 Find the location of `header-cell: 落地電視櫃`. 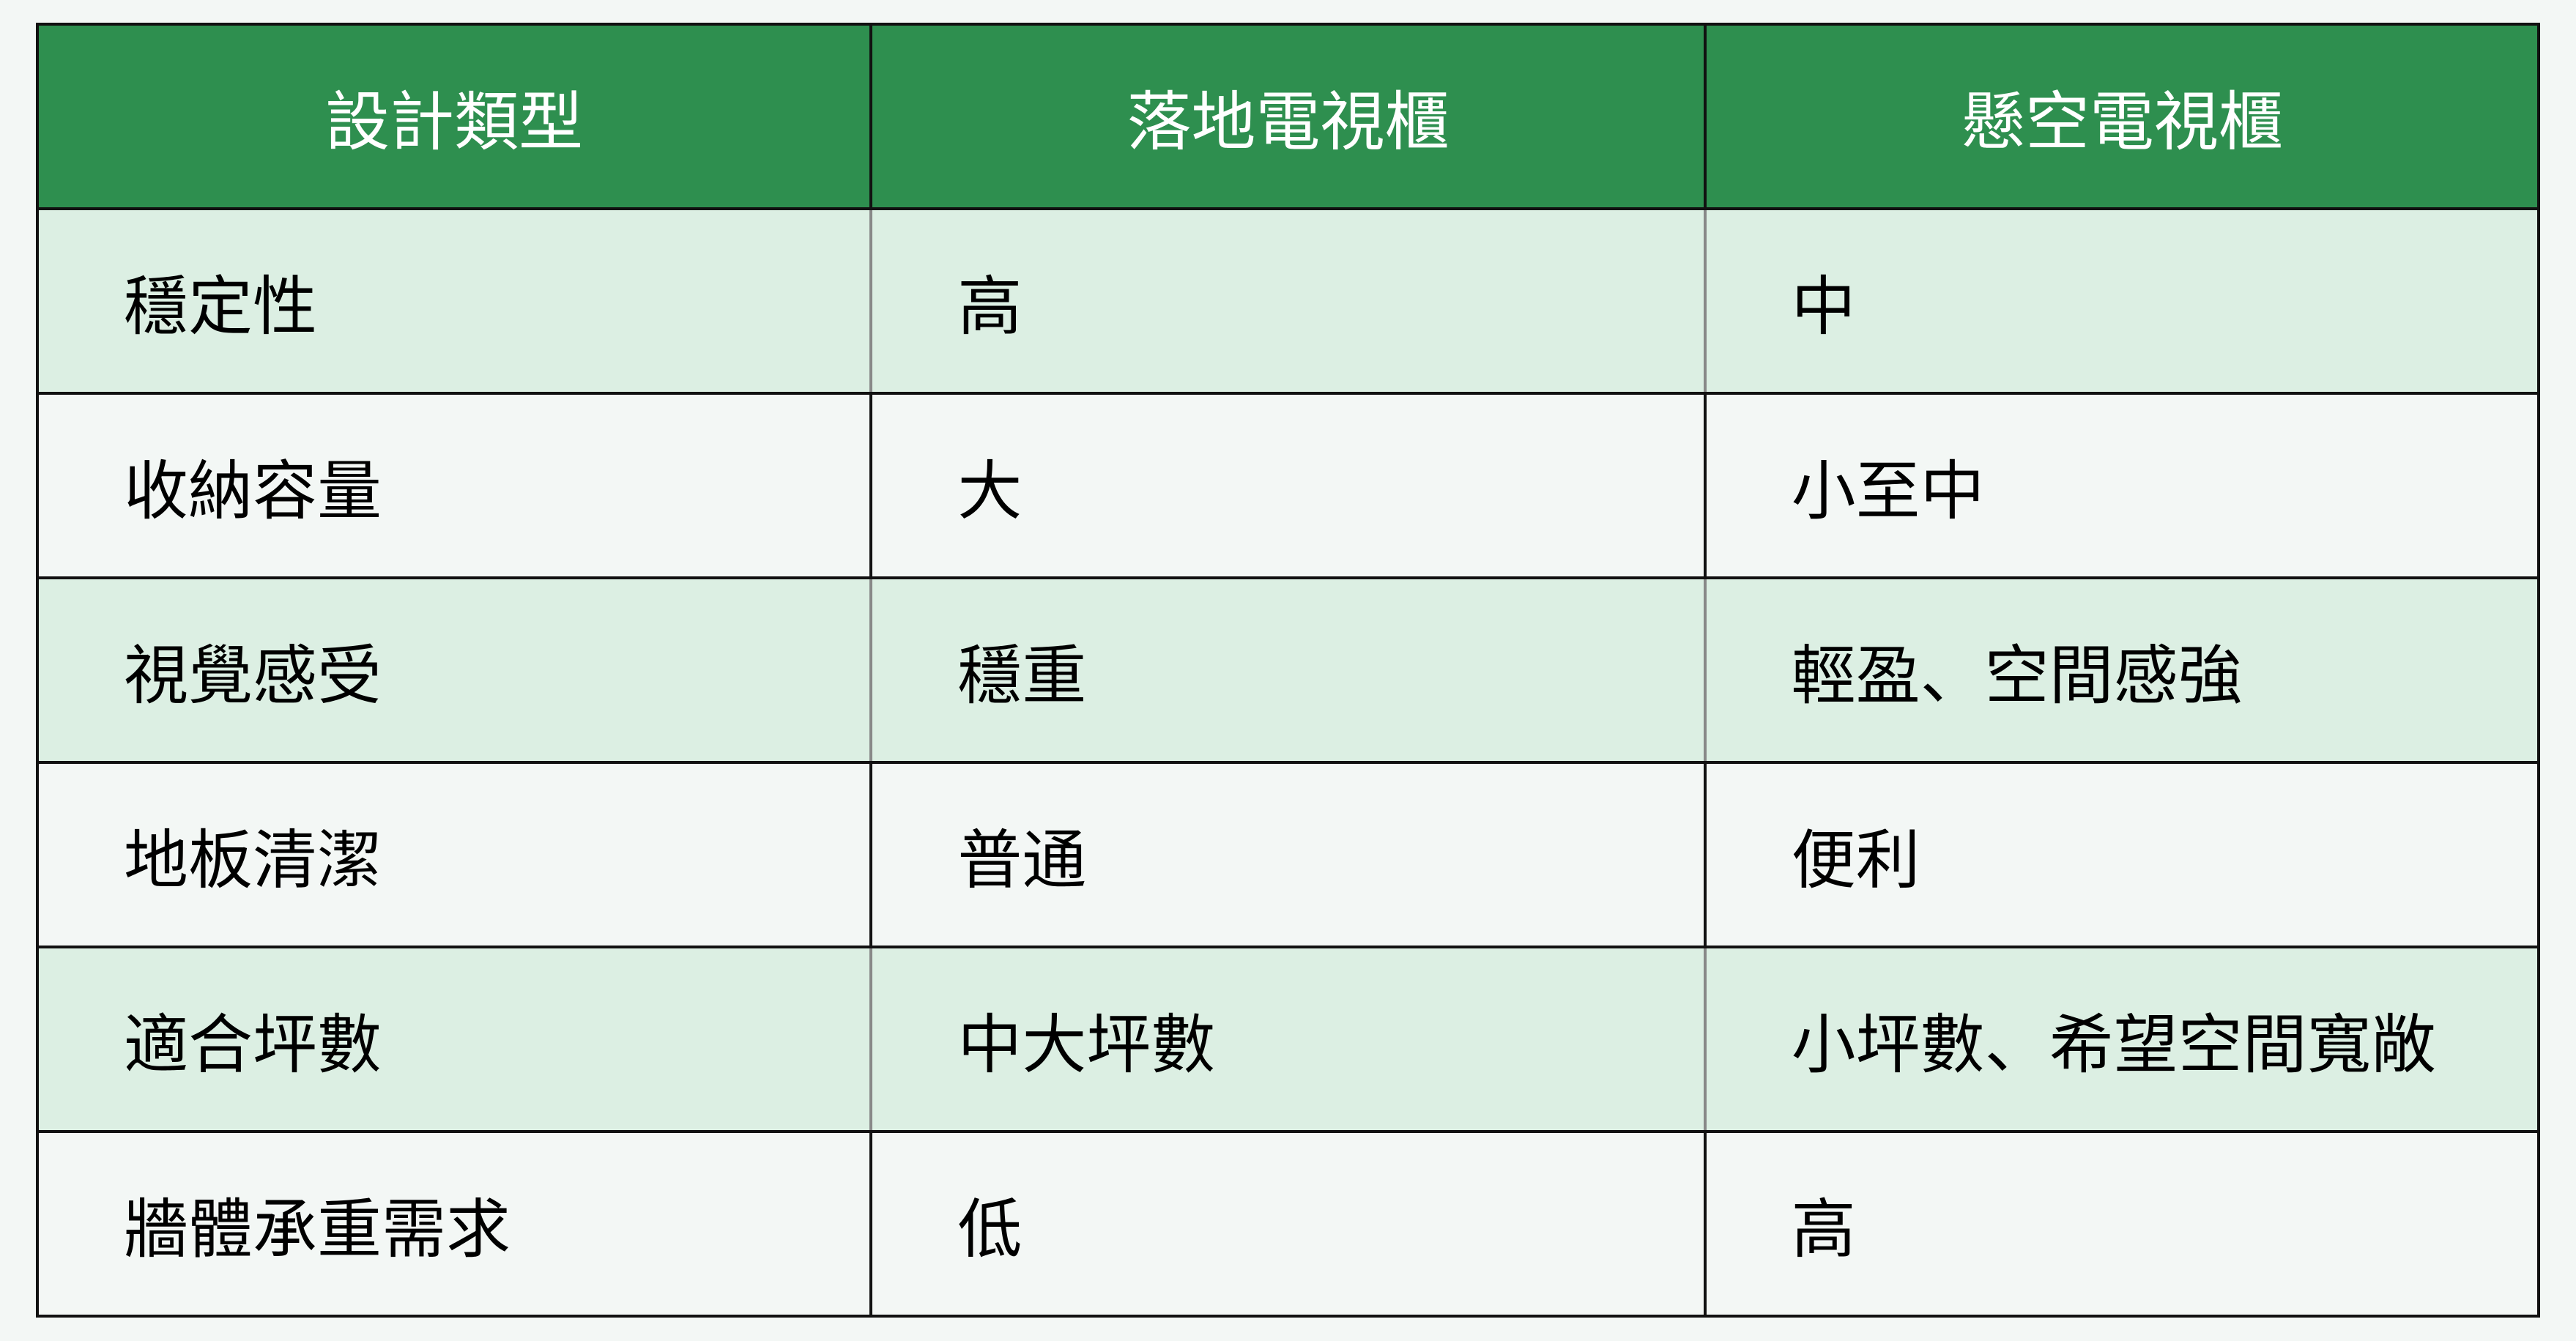

header-cell: 落地電視櫃 is located at coordinates (1288, 116).